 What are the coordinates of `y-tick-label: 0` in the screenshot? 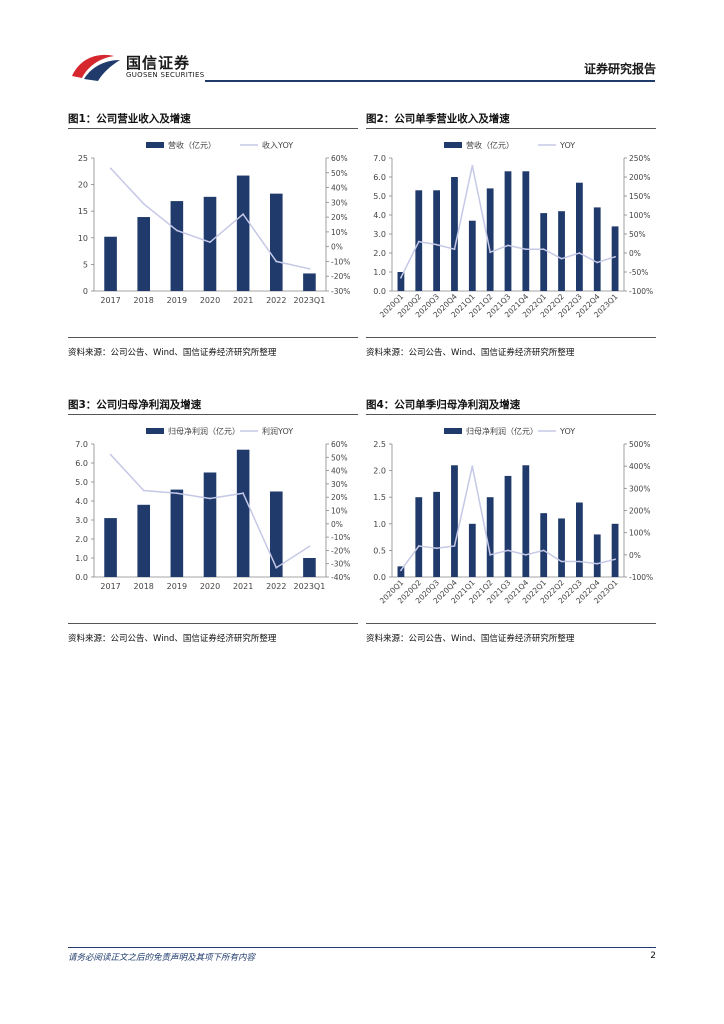 It's located at (85, 291).